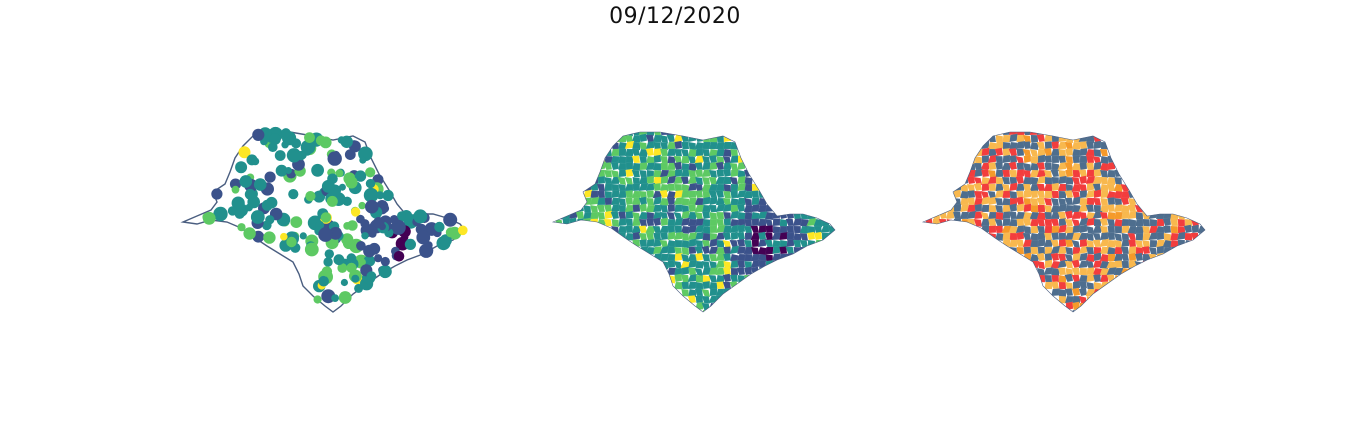 The height and width of the screenshot is (444, 1350). Describe the element at coordinates (693, 222) in the screenshot. I see `choropleth-map` at that location.